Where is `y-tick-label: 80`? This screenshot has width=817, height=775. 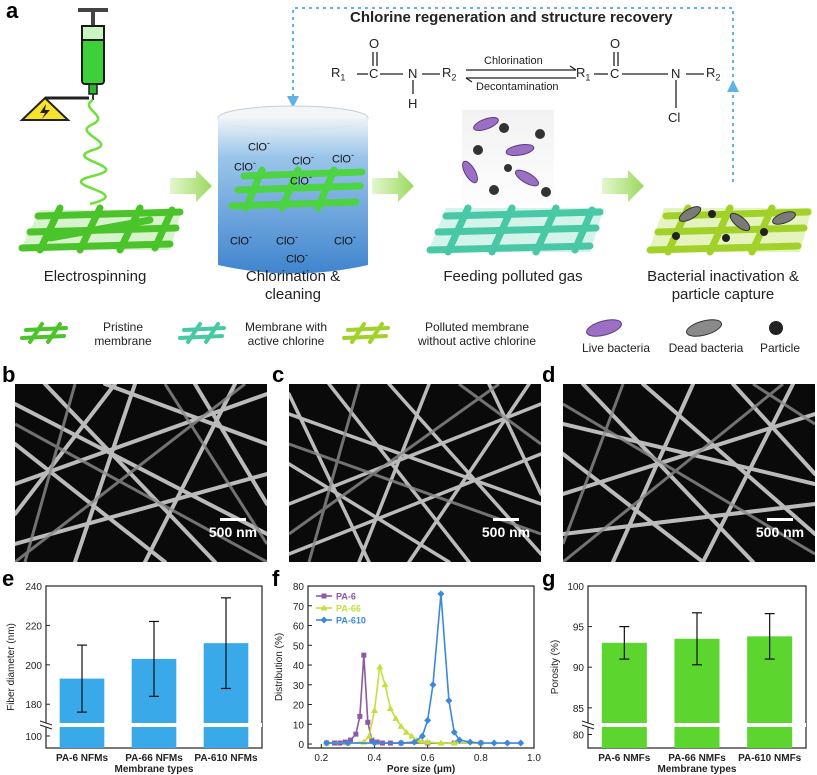 y-tick-label: 80 is located at coordinates (299, 587).